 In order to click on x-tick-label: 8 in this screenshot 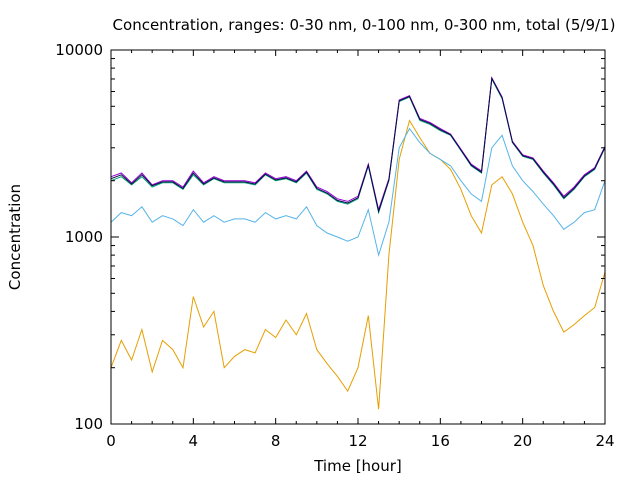, I will do `click(276, 441)`.